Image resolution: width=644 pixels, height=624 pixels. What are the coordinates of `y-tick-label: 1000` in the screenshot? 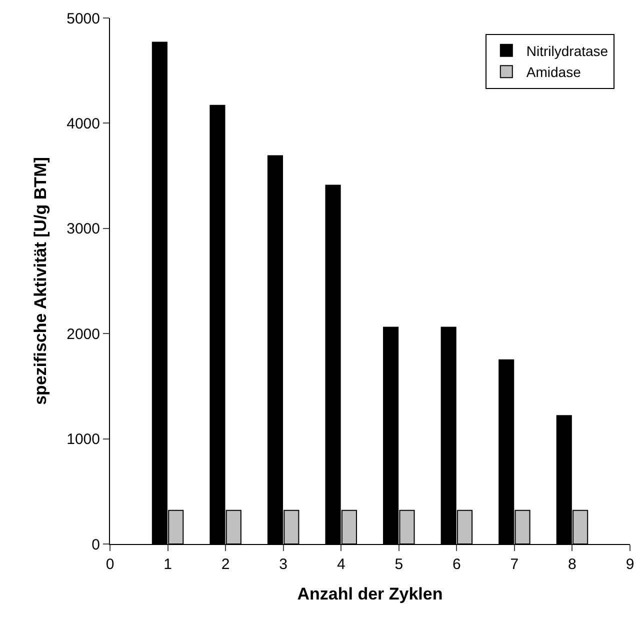 It's located at (83, 439).